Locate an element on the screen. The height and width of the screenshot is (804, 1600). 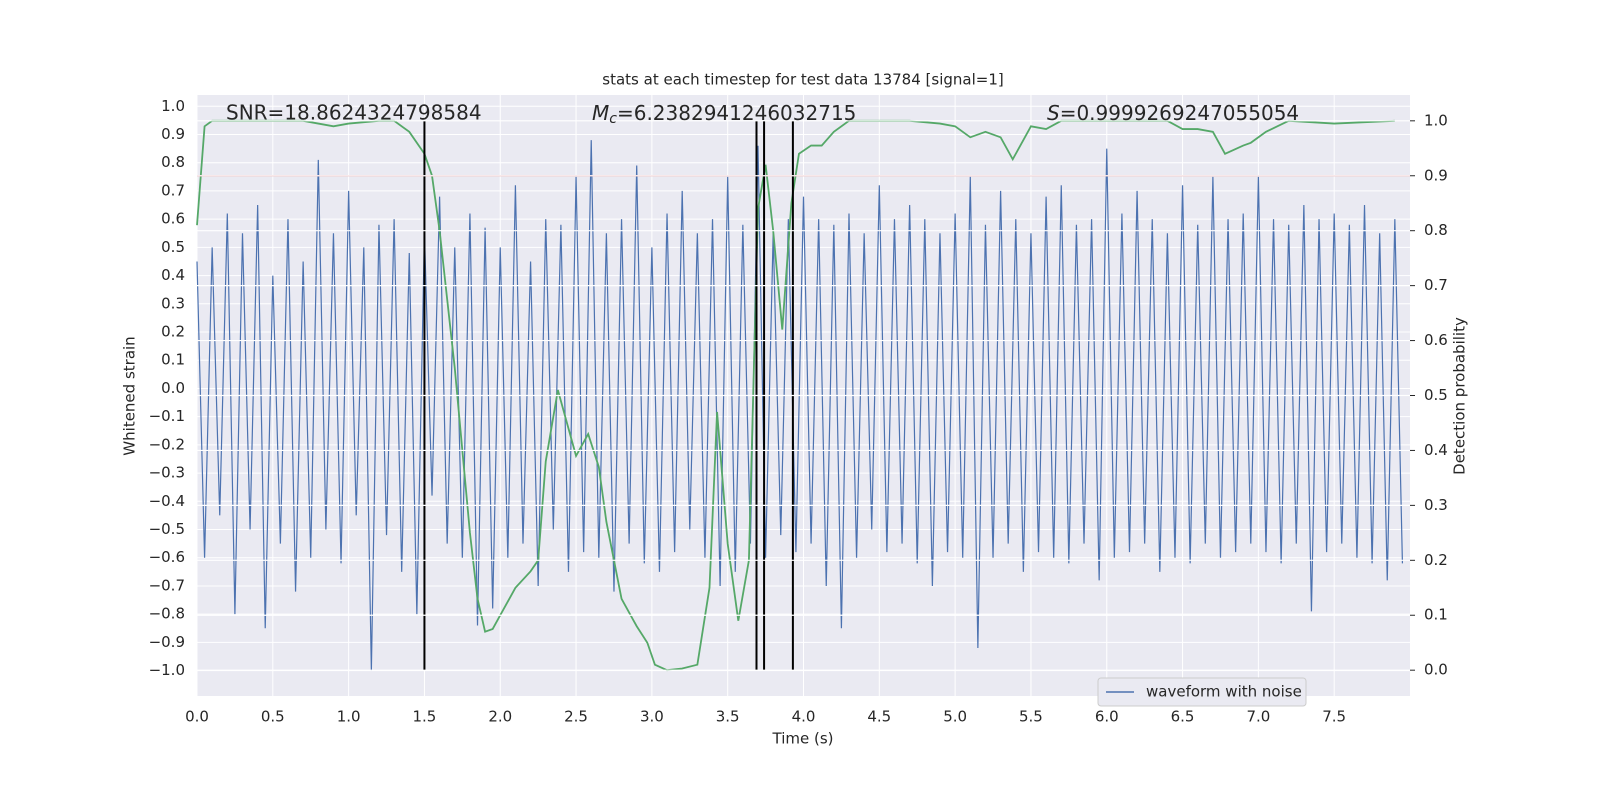
x-tick-label: 7.0 is located at coordinates (1258, 717).